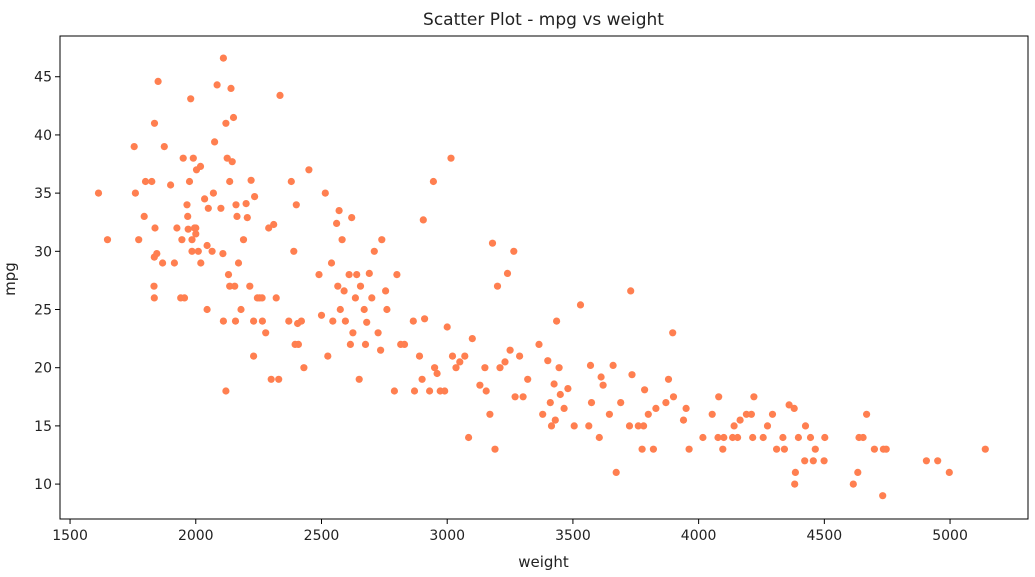 Image resolution: width=1035 pixels, height=577 pixels. I want to click on x-tick-label-3: 3000, so click(447, 536).